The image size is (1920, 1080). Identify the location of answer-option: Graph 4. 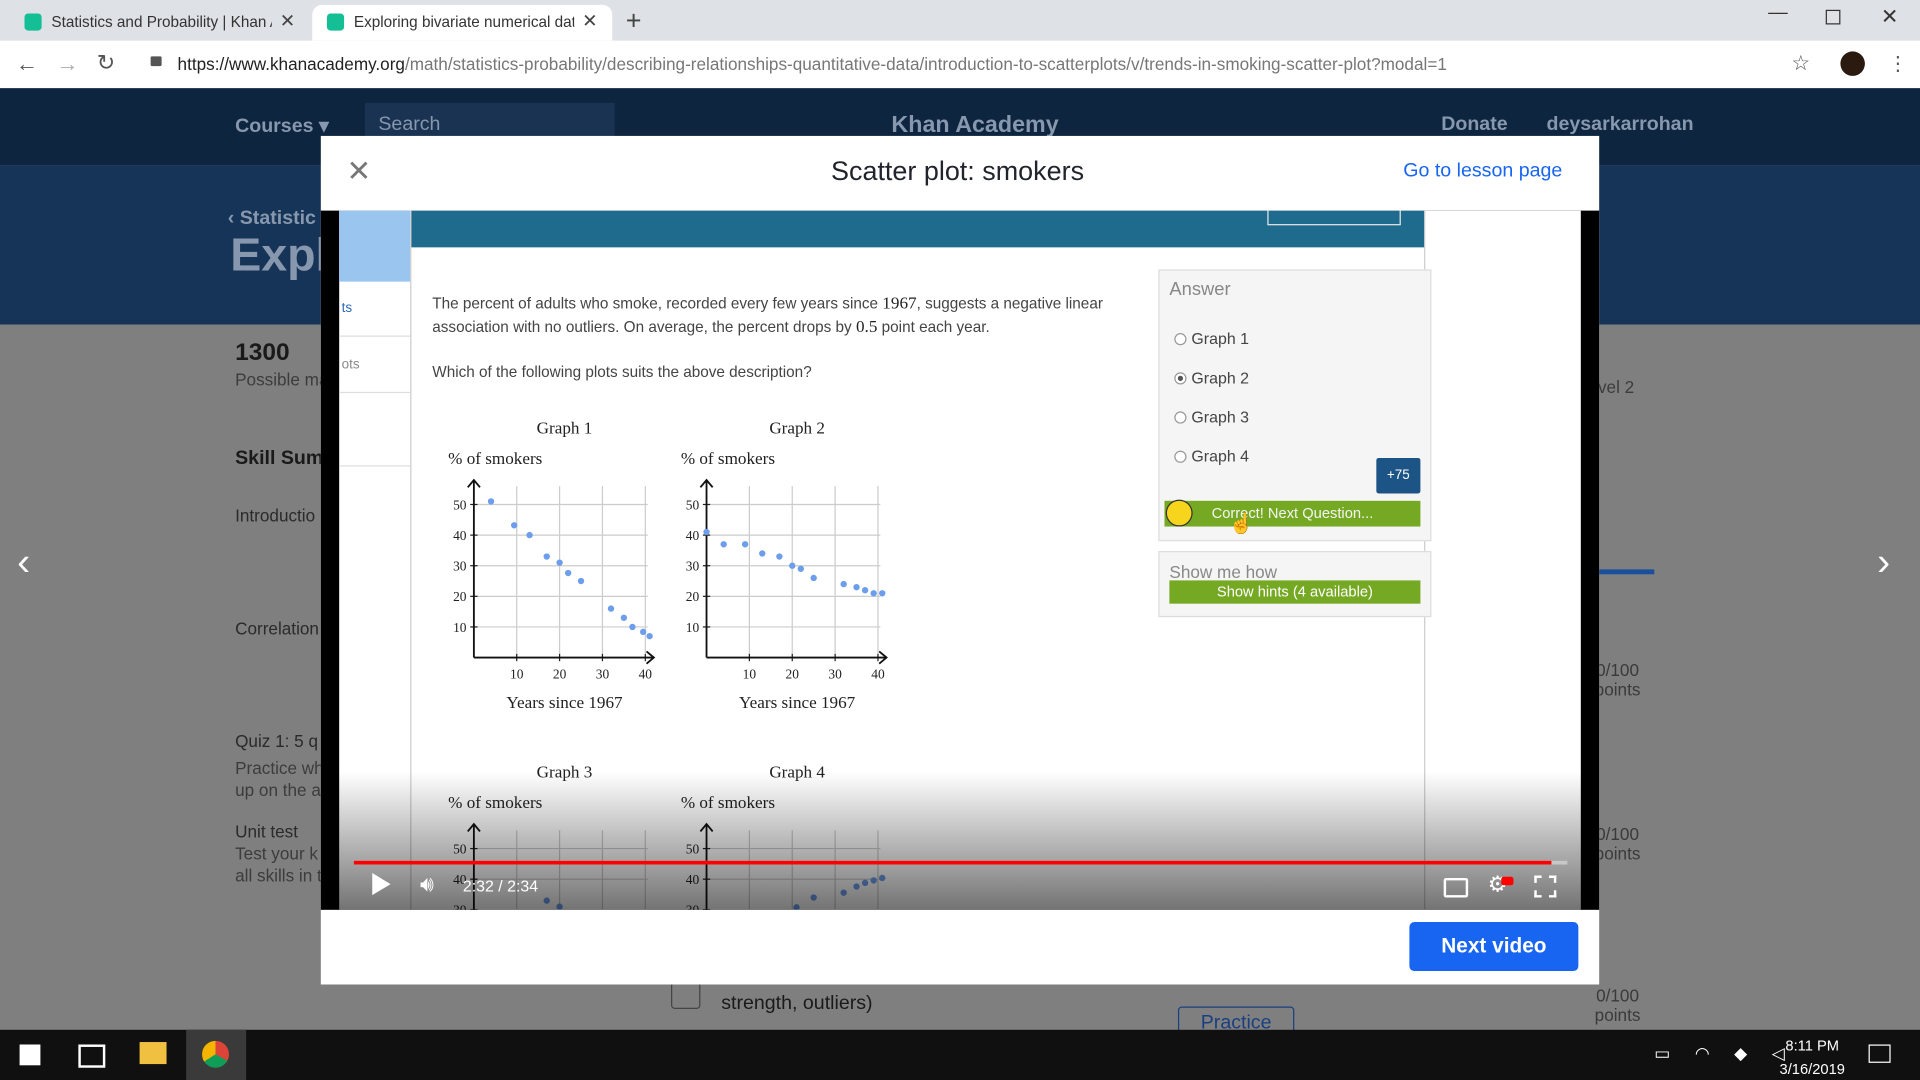
(1220, 456).